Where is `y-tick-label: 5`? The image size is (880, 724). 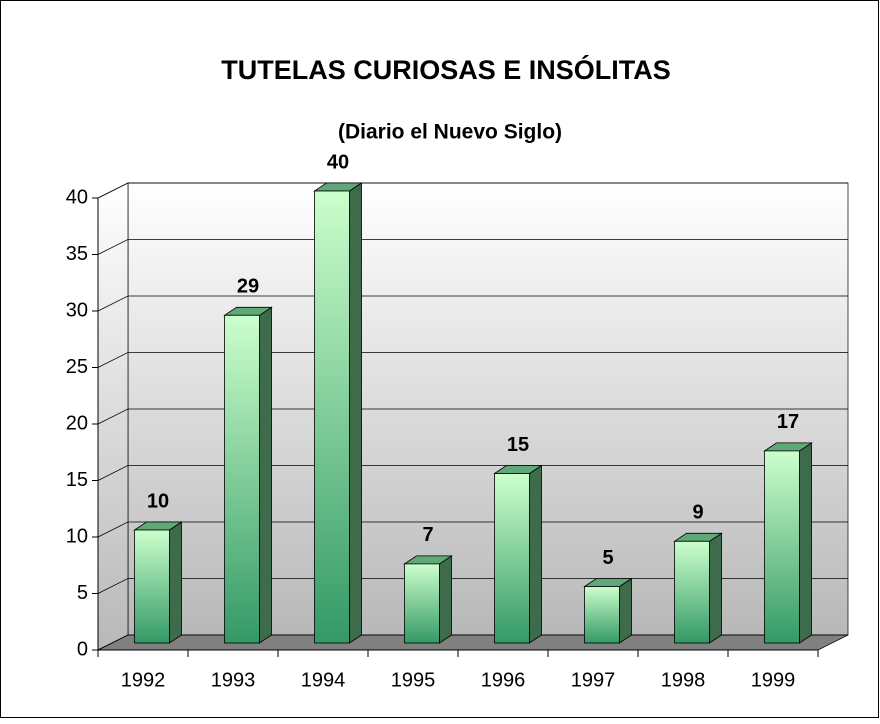 y-tick-label: 5 is located at coordinates (82, 593).